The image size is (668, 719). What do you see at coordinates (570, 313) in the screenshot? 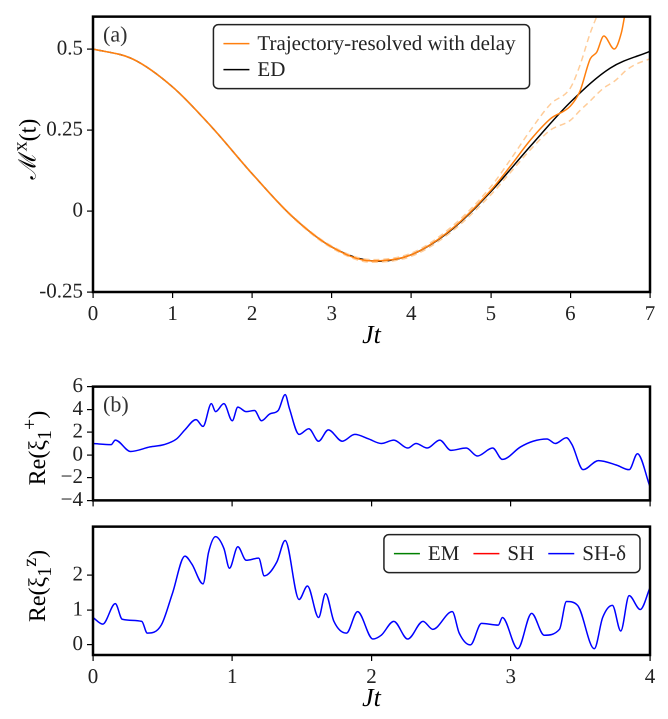
I see `x-tick-label: 6` at bounding box center [570, 313].